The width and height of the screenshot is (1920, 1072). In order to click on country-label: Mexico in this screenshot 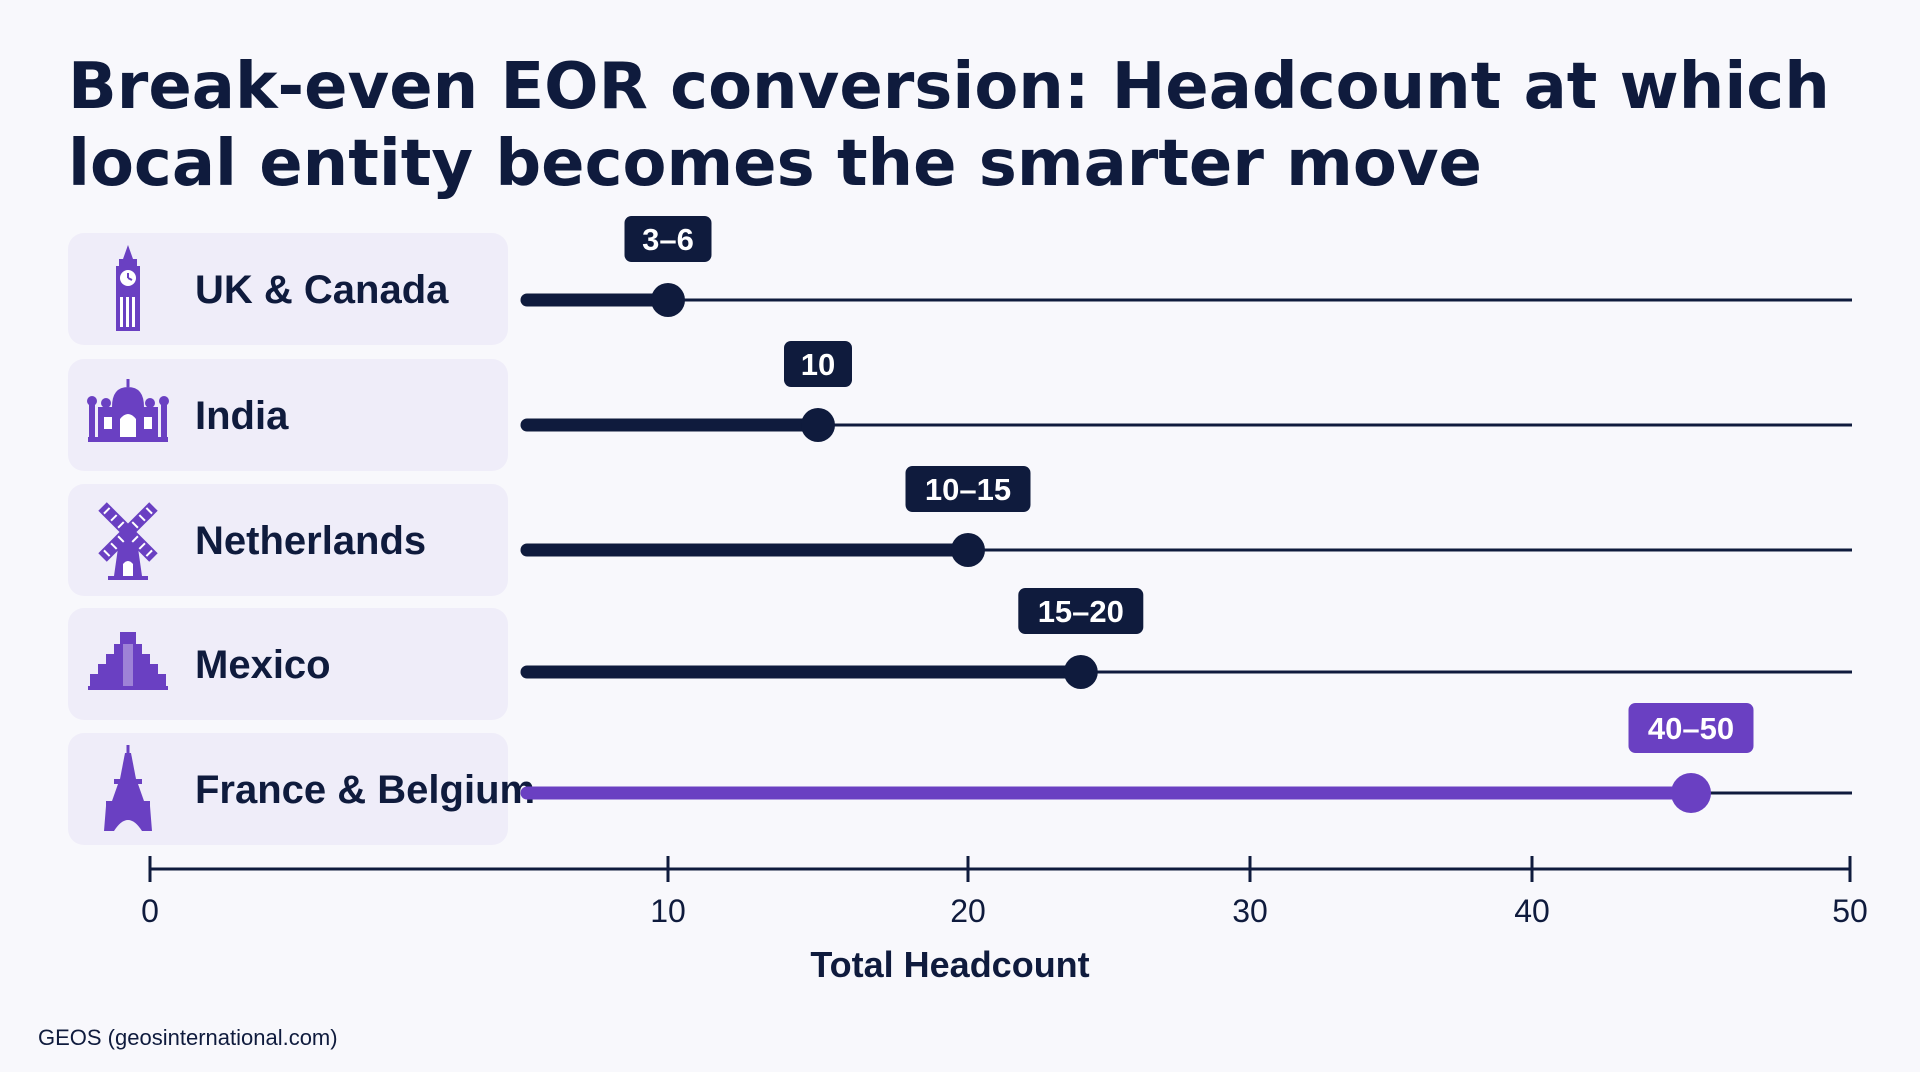, I will do `click(263, 665)`.